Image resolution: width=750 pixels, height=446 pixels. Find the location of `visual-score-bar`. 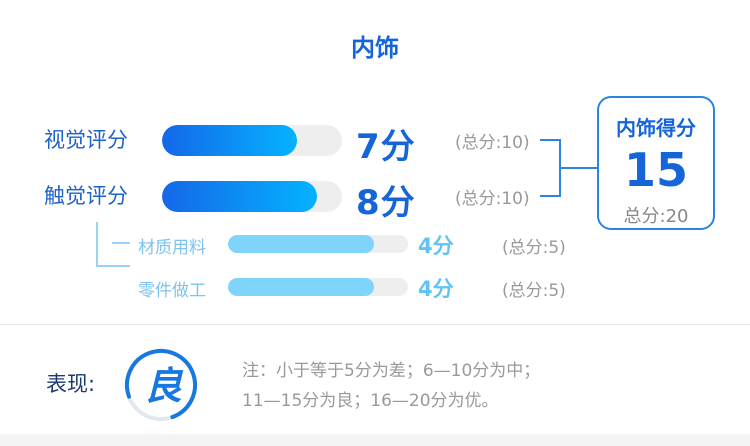

visual-score-bar is located at coordinates (252, 140).